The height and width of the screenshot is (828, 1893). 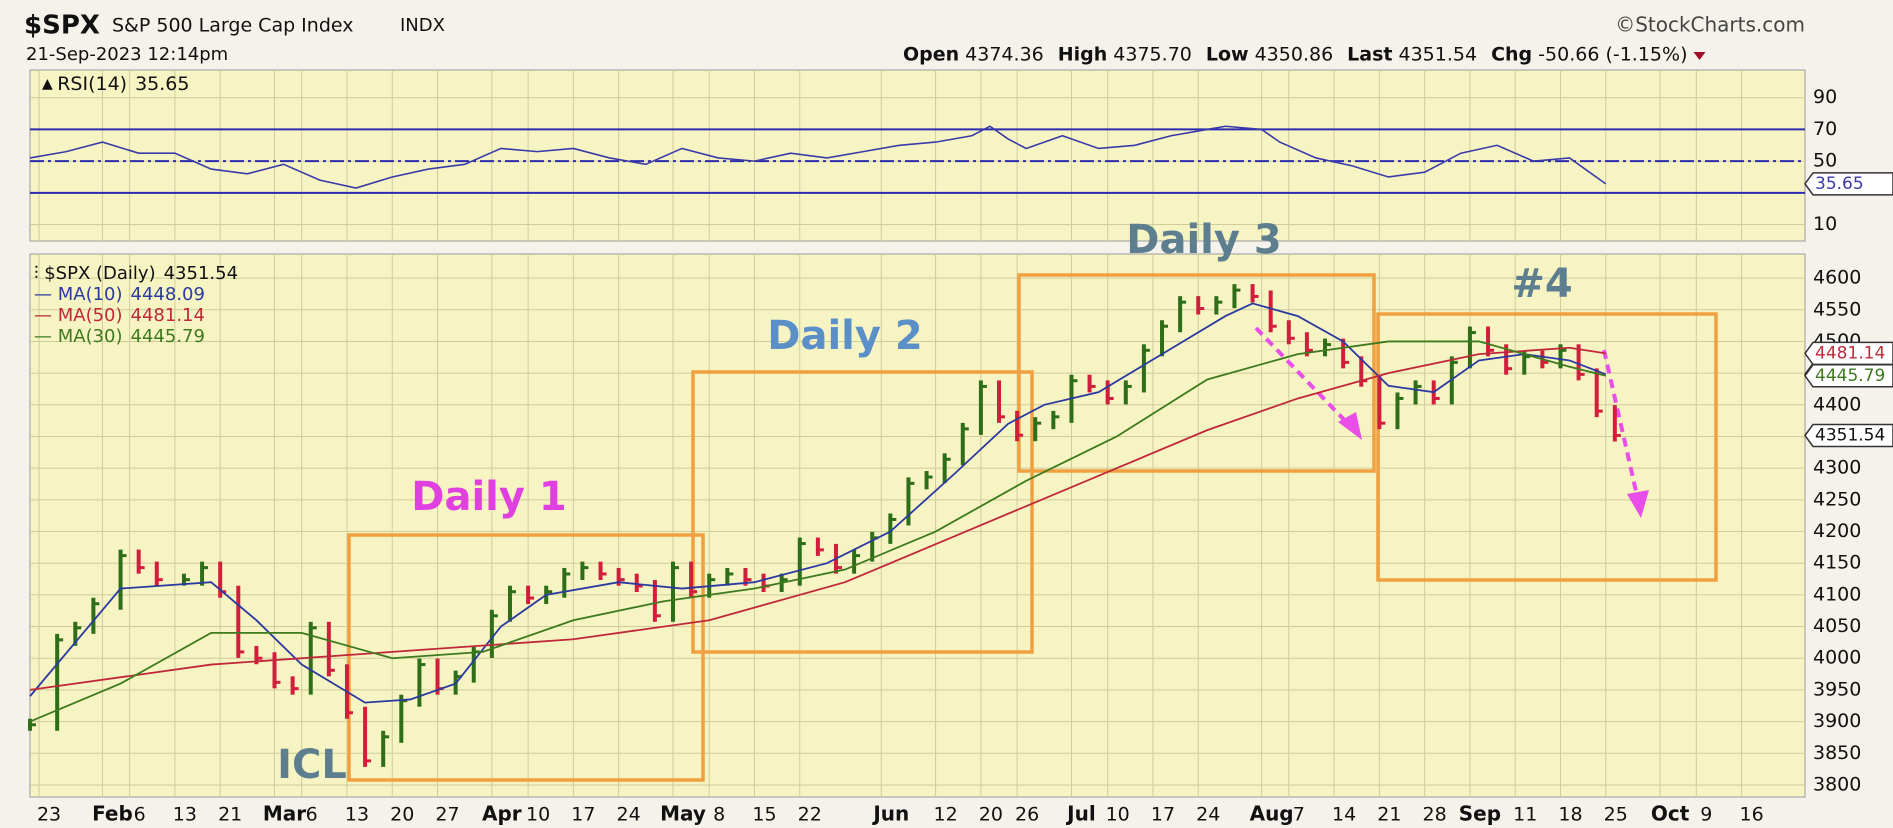 I want to click on quote-value: 4350.86, so click(x=1294, y=55).